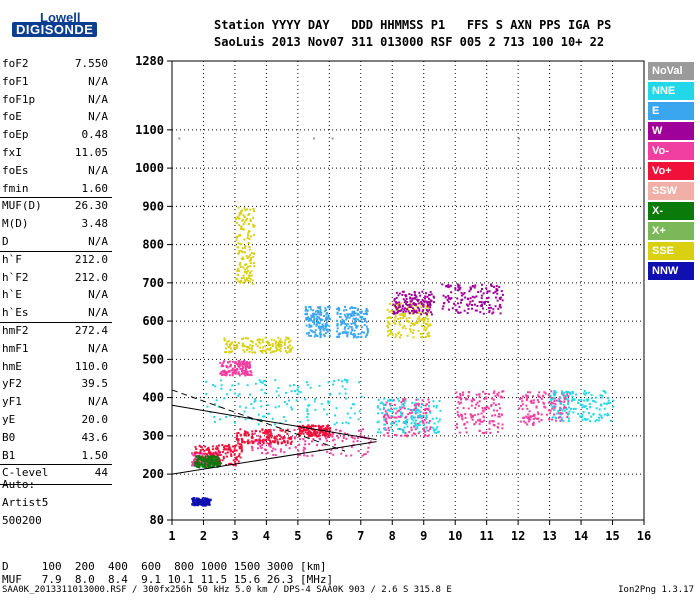  Describe the element at coordinates (55, 137) in the screenshot. I see `parameter-row: foEp 0.48` at that location.